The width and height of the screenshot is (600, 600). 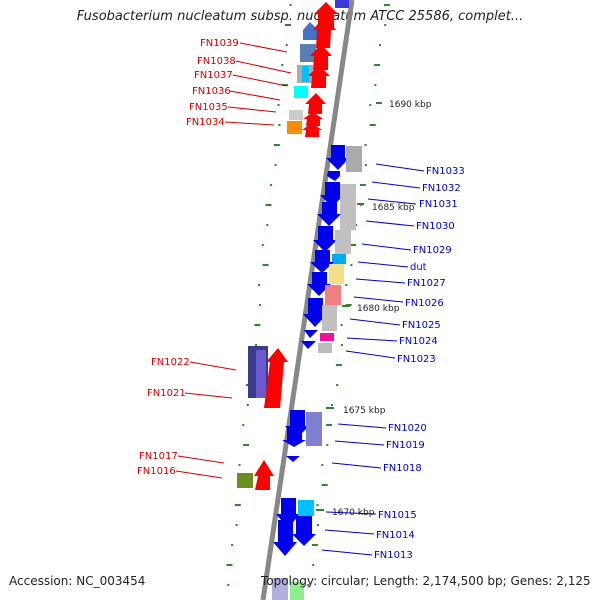 I want to click on gene-label-right: FN1018, so click(x=402, y=468).